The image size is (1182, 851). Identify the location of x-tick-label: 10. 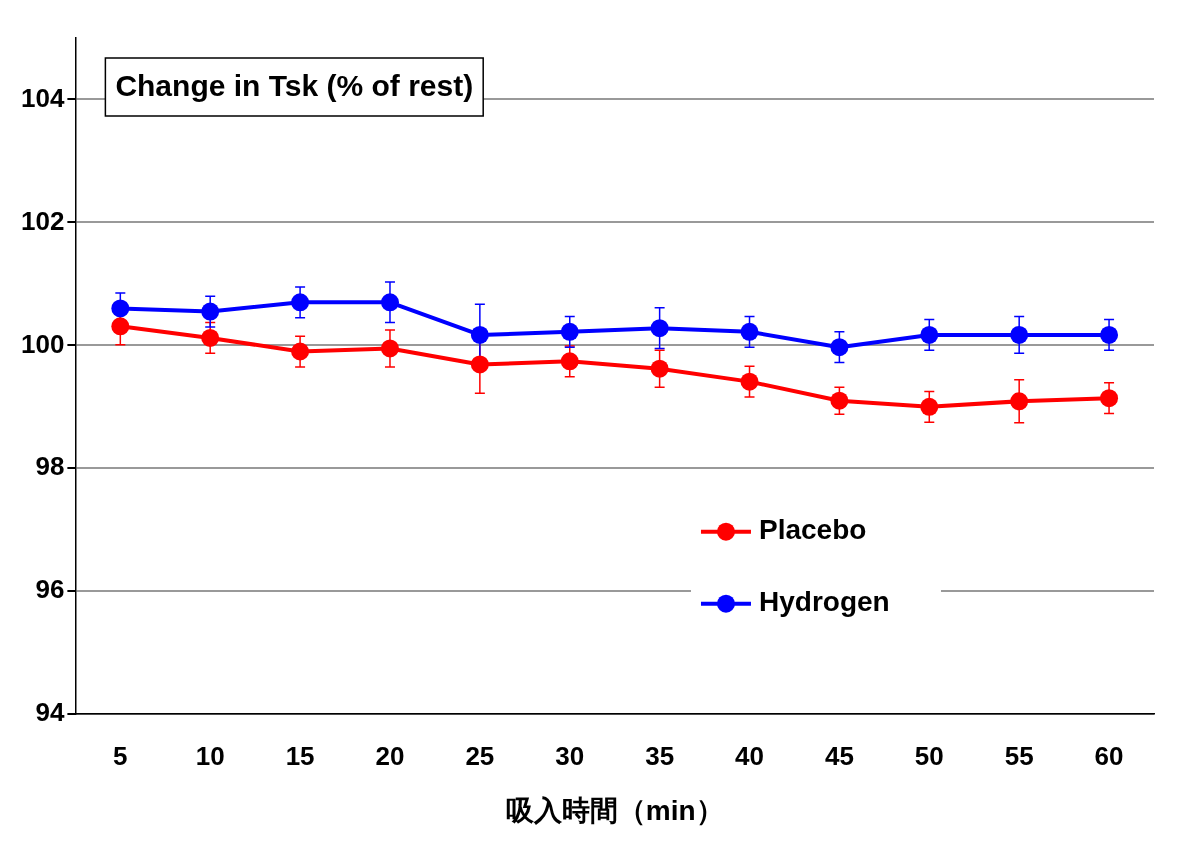
(210, 755).